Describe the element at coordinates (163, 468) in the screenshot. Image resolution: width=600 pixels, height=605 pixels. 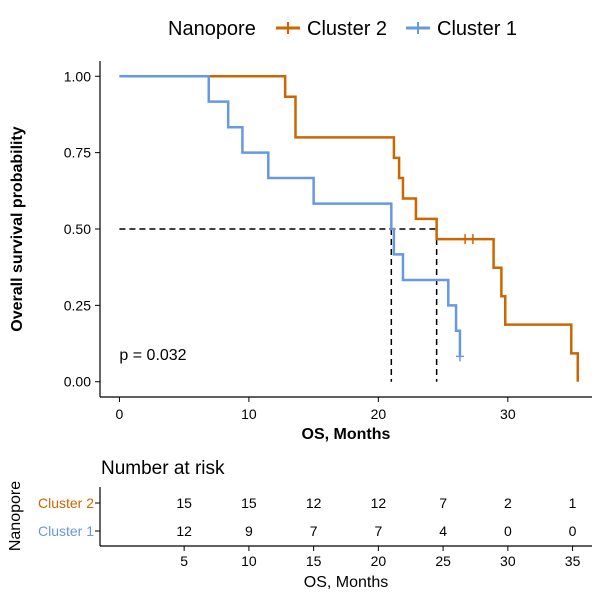
I see `risk-table-title: Number at risk` at that location.